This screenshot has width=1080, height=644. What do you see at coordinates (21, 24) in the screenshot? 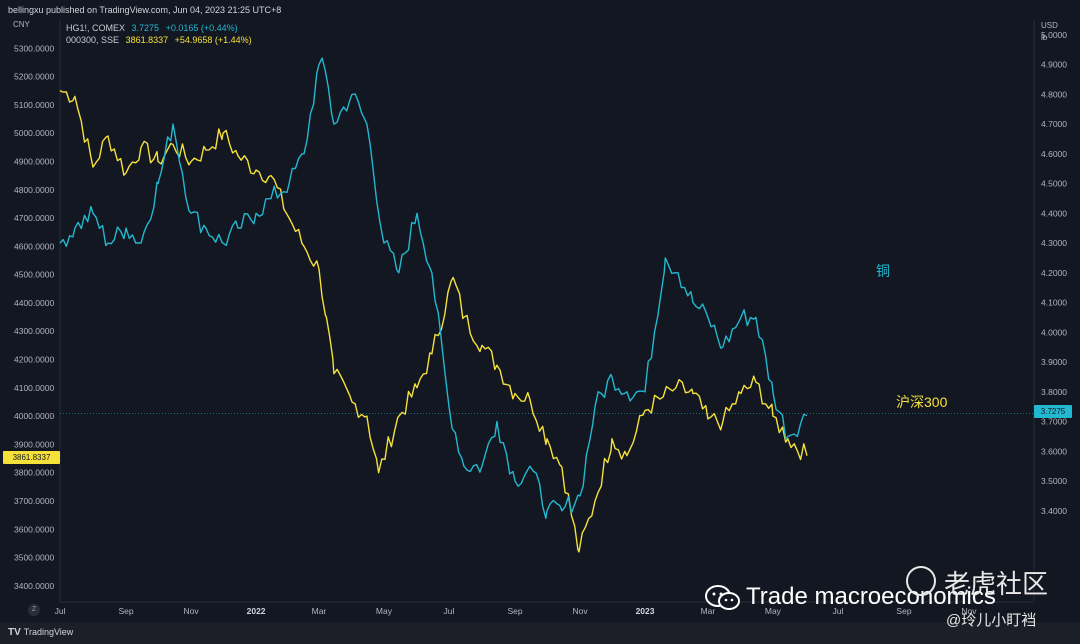
I see `left-axis-unit: CNY` at bounding box center [21, 24].